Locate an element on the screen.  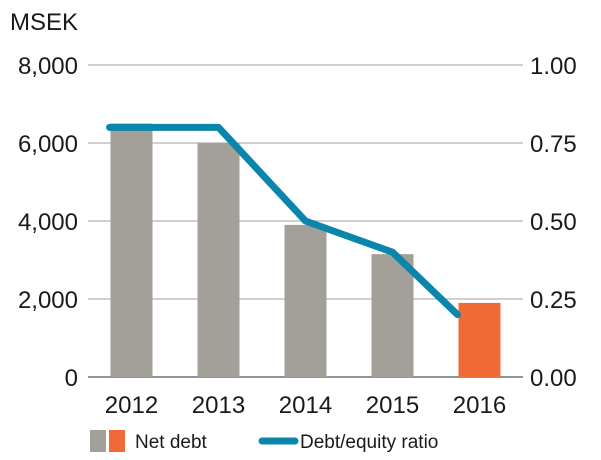
legend: Net debt Debt/equity ratio is located at coordinates (264, 441).